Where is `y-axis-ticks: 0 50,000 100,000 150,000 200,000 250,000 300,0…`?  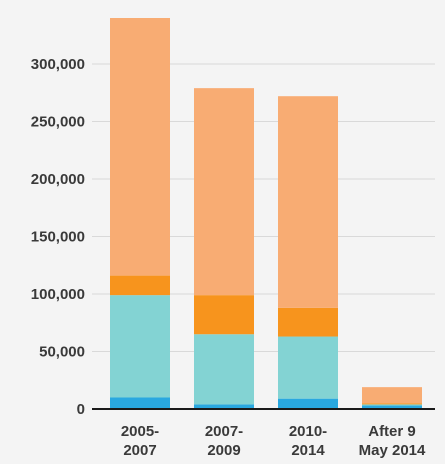
y-axis-ticks: 0 50,000 100,000 150,000 200,000 250,000 300,0… is located at coordinates (58, 237).